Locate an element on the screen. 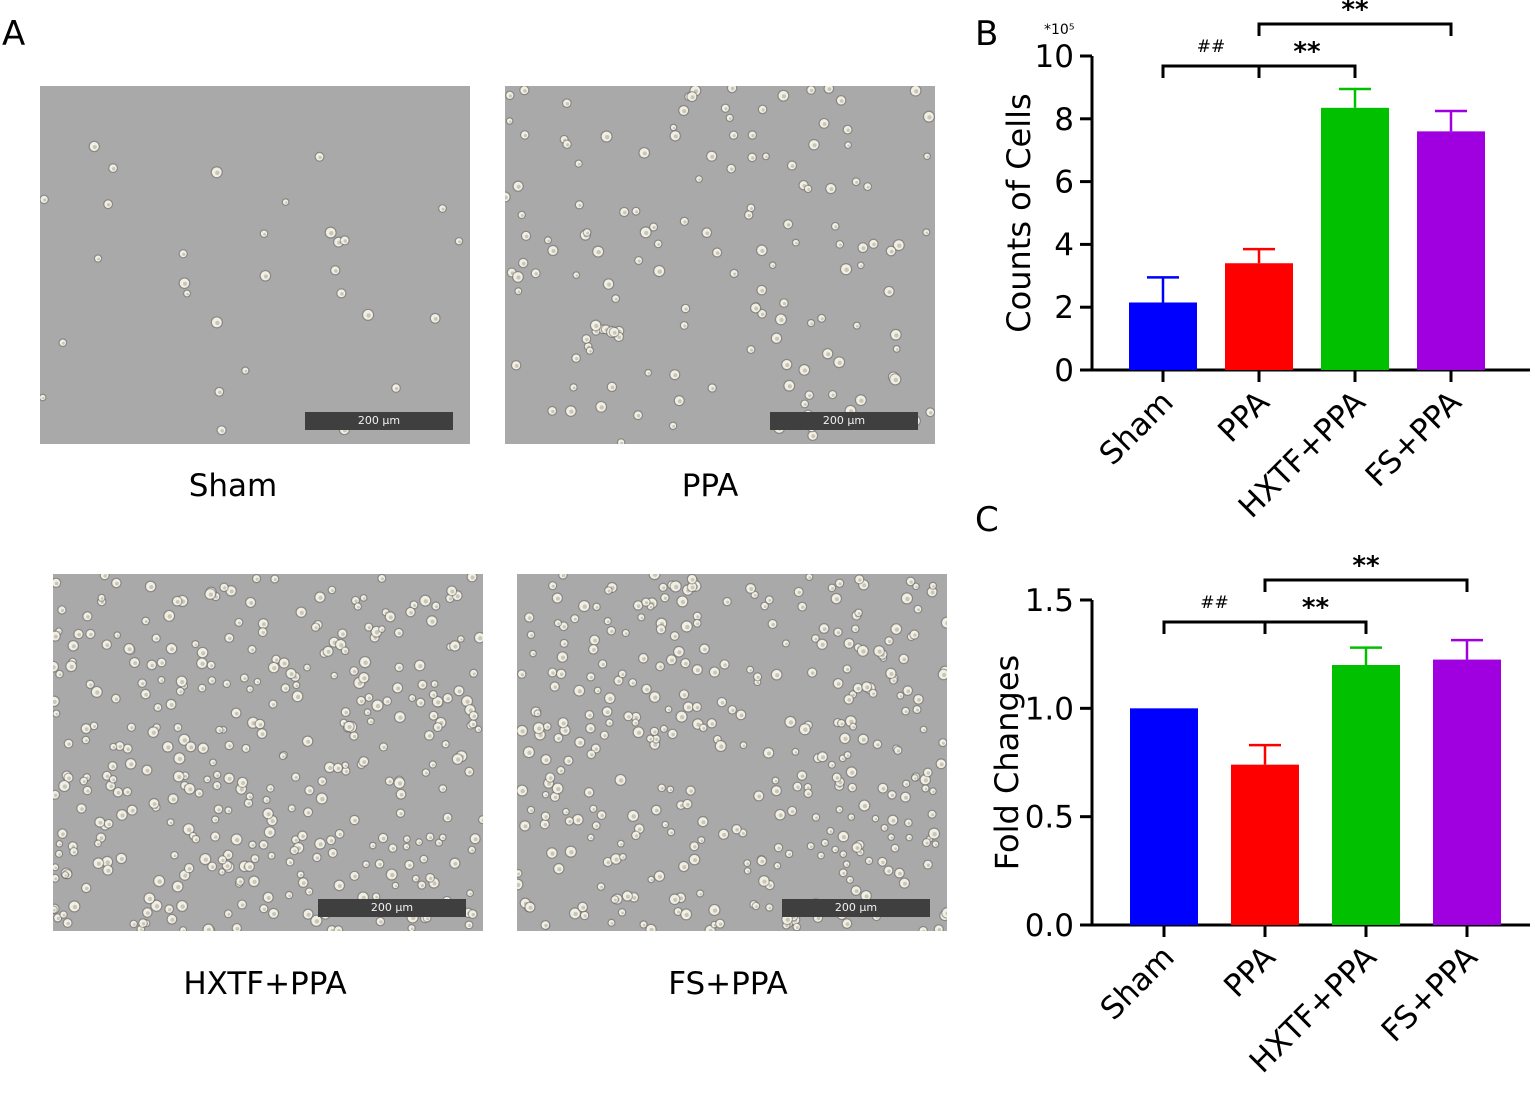  significance-label: ** is located at coordinates (1316, 608).